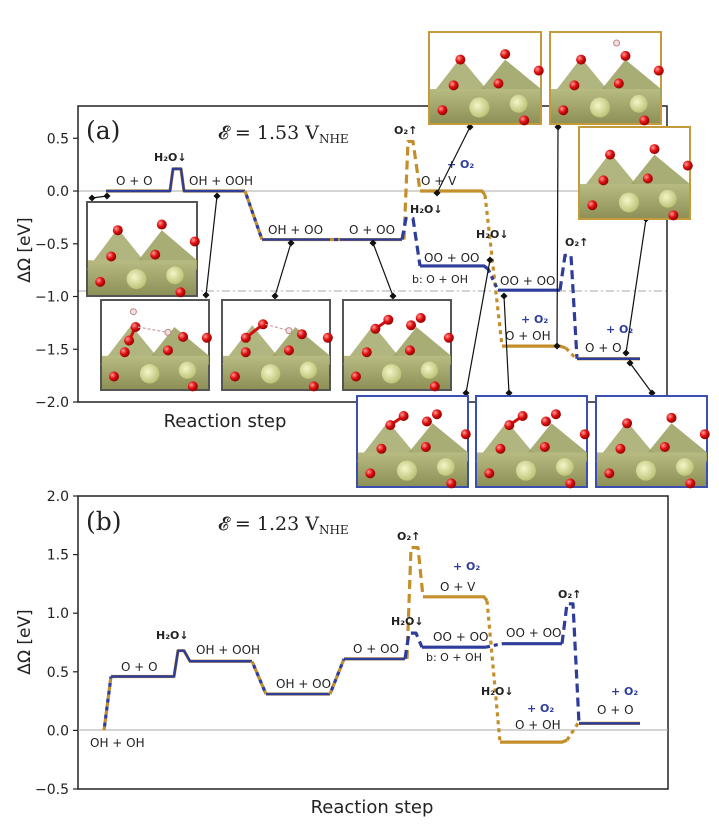 The width and height of the screenshot is (719, 828). Describe the element at coordinates (456, 598) in the screenshot. I see `path-b-gold-O+V` at that location.